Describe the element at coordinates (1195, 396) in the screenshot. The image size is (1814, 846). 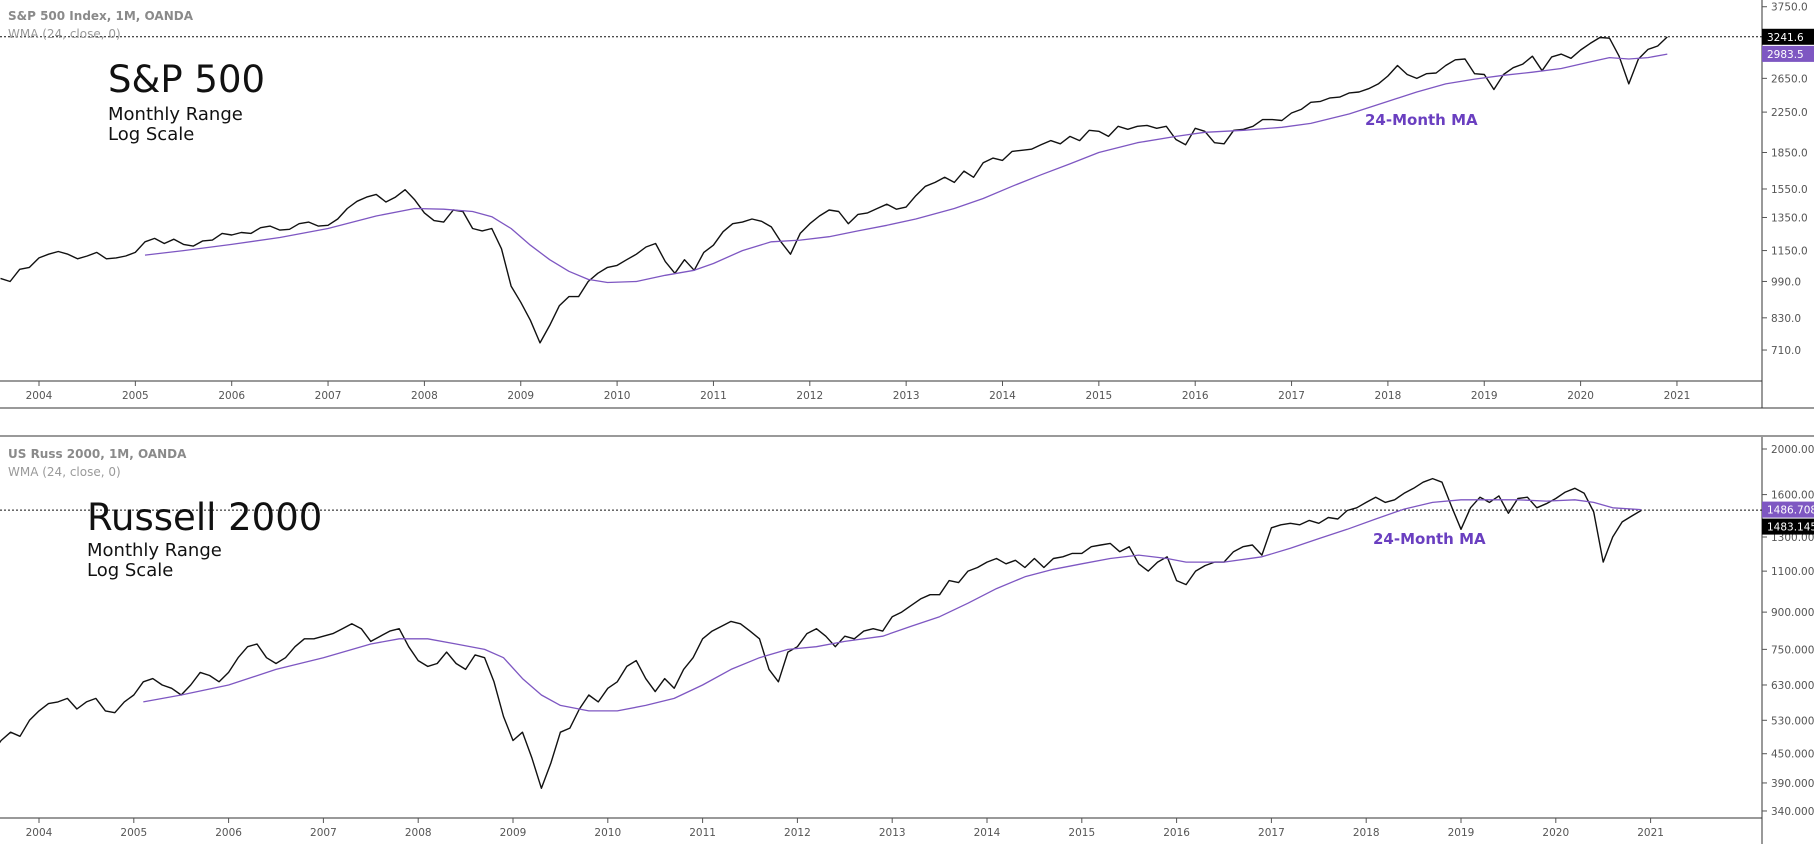
I see `sp500-x-tick-label: 2016` at that location.